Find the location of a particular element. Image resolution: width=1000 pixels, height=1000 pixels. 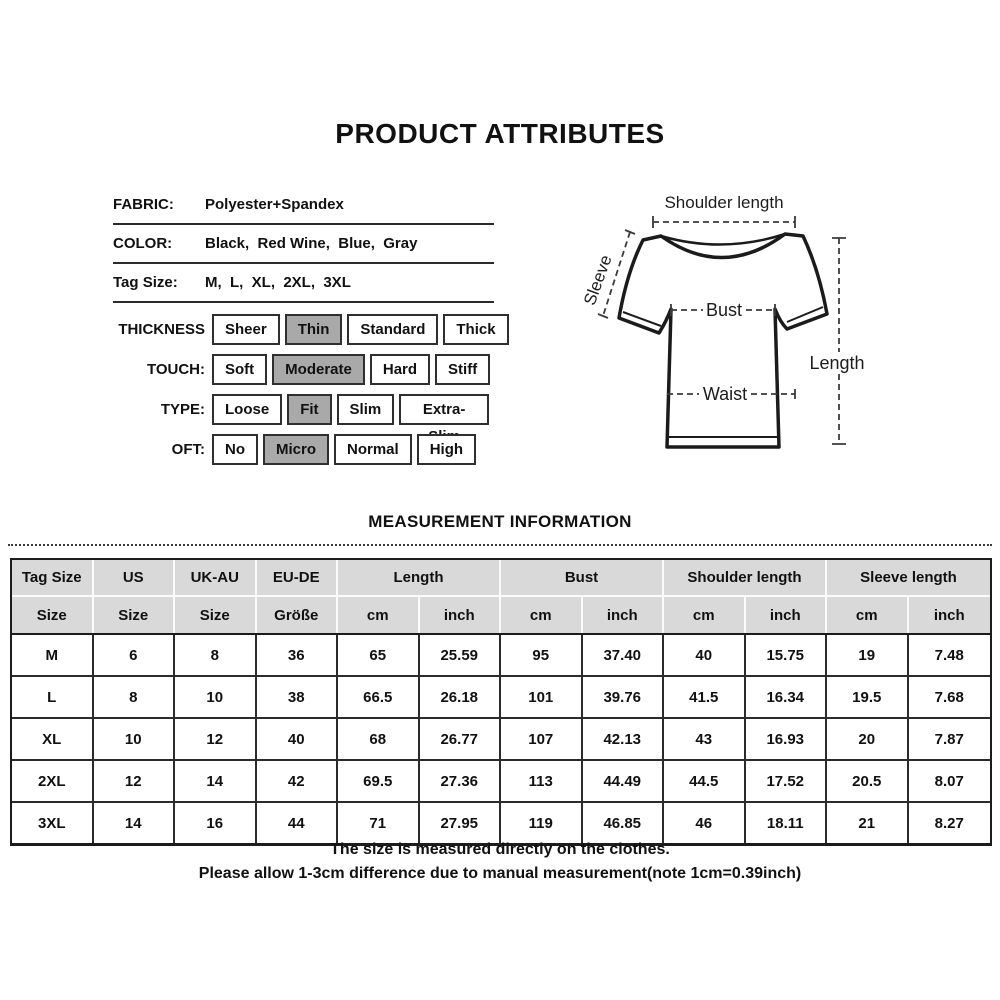

chip-extra-slim: Extra-Slim is located at coordinates (444, 419).